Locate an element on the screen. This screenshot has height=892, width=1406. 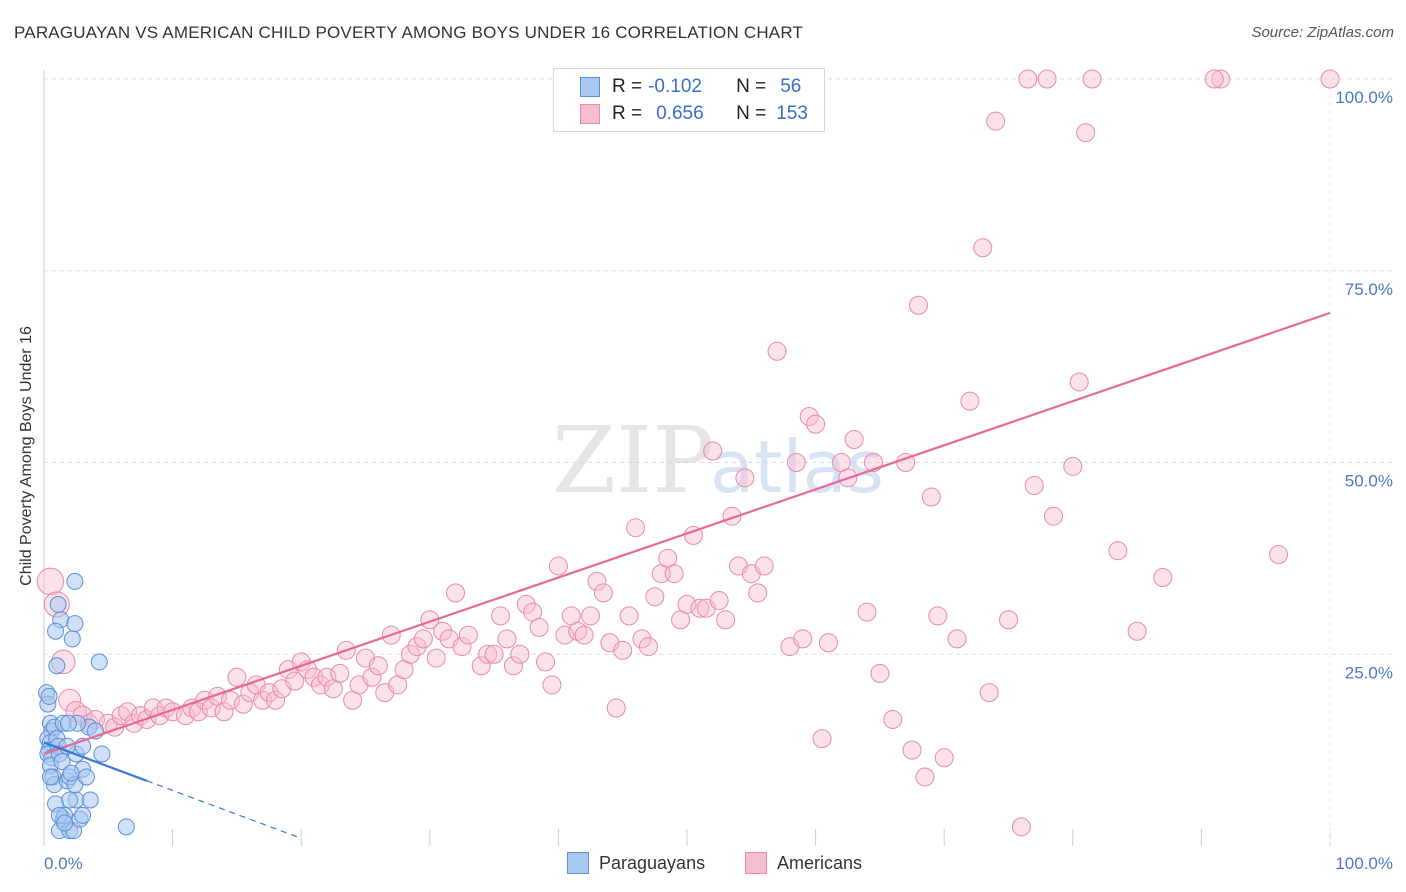
n-value: 56 is located at coordinates (791, 86).